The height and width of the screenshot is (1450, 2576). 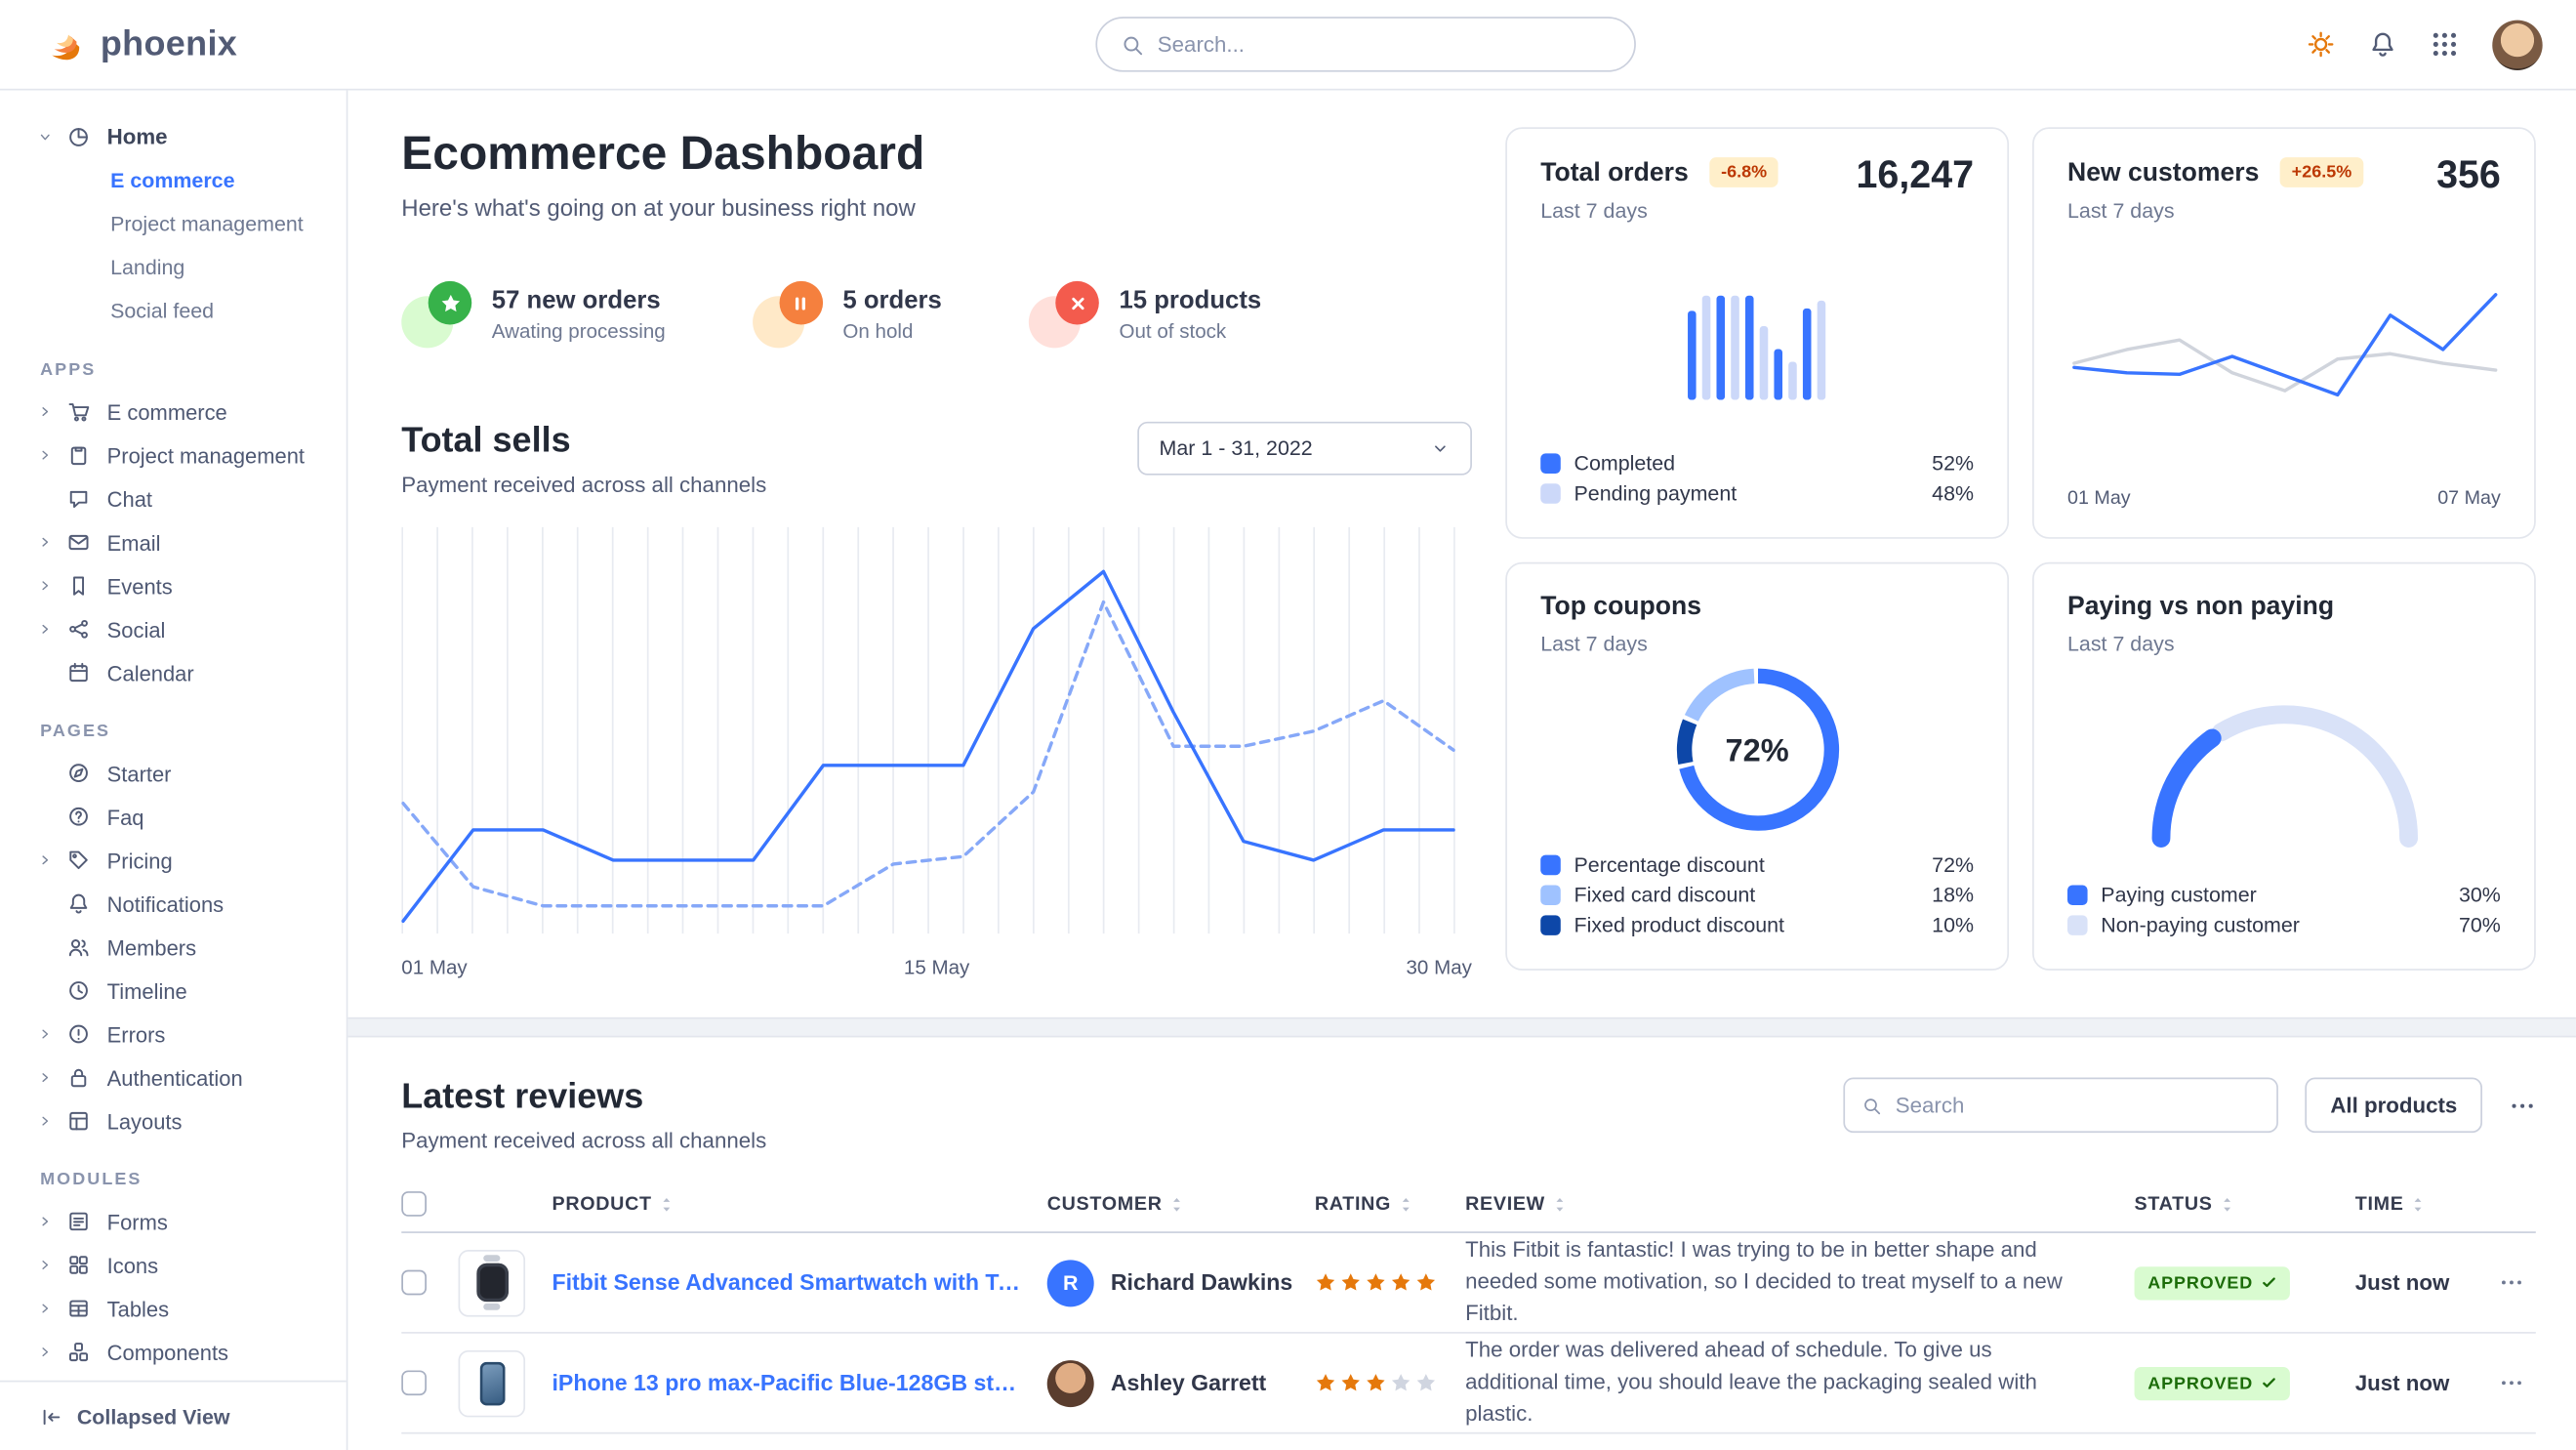 What do you see at coordinates (1757, 493) in the screenshot?
I see `legend-item-pending-payment: Pending payment 48%` at bounding box center [1757, 493].